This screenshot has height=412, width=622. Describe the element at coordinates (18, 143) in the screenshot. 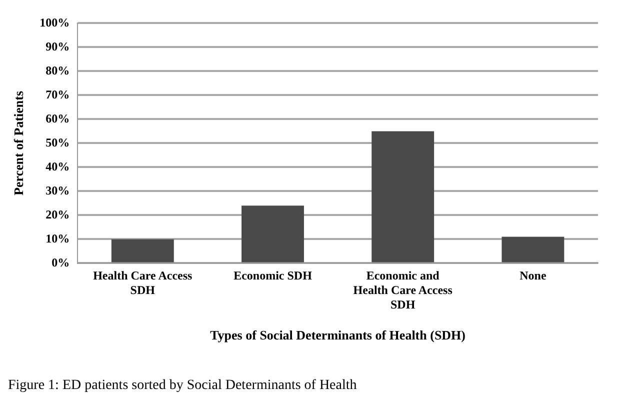

I see `y-axis-title: Percent of Patients` at that location.